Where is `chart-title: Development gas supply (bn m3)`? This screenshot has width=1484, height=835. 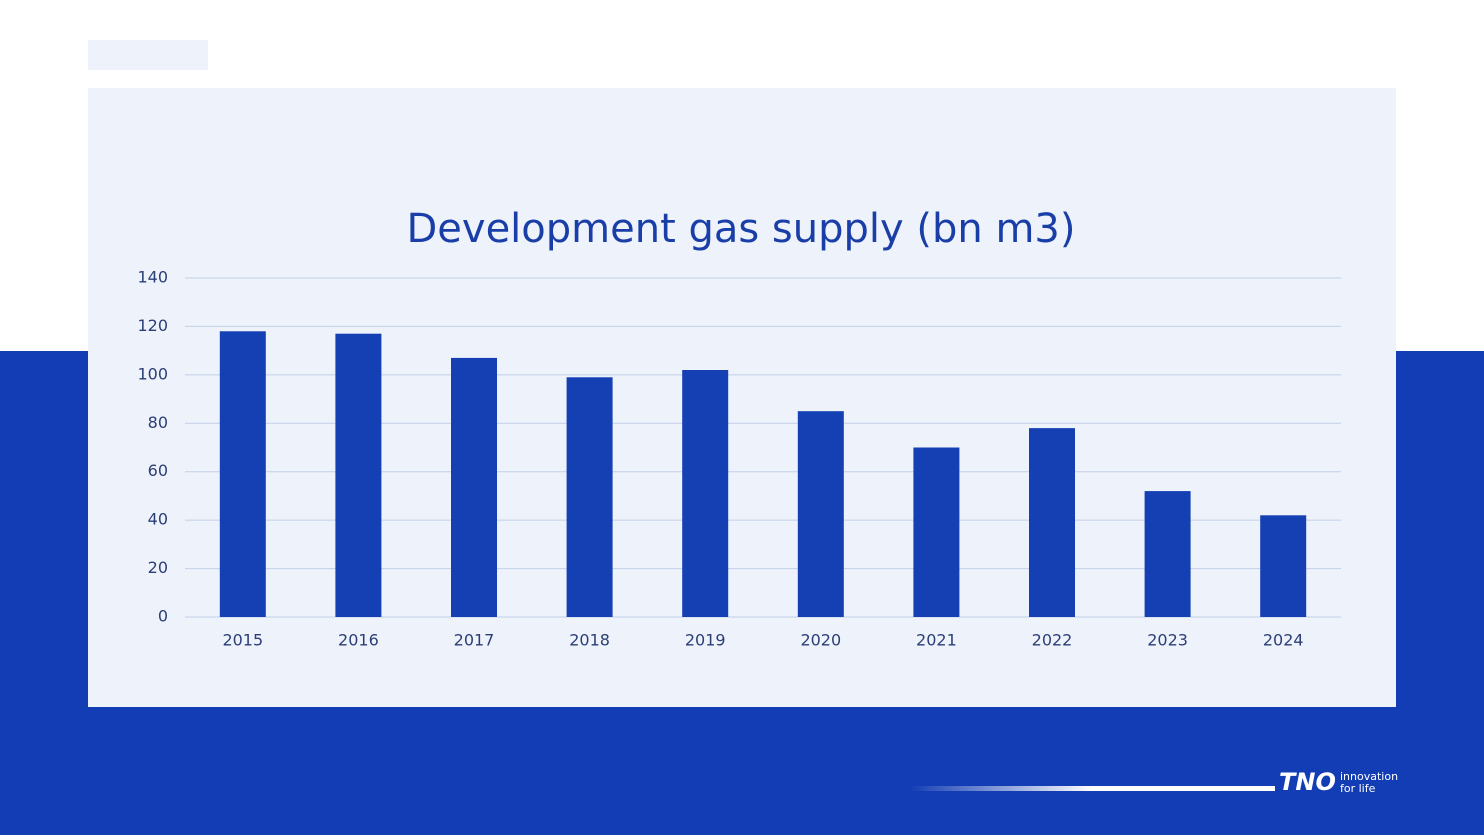
chart-title: Development gas supply (bn m3) is located at coordinates (740, 229).